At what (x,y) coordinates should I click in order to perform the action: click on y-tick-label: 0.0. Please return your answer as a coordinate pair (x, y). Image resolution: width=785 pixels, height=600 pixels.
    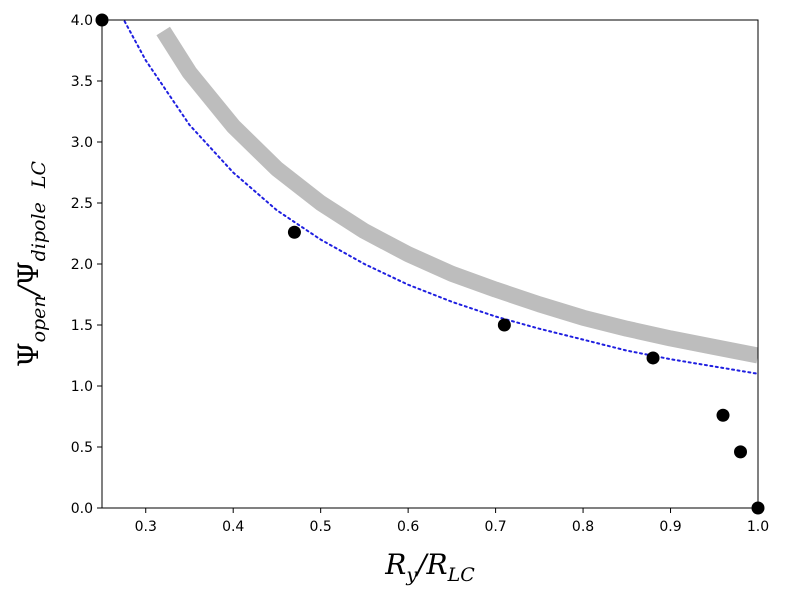
    Looking at the image, I should click on (82, 509).